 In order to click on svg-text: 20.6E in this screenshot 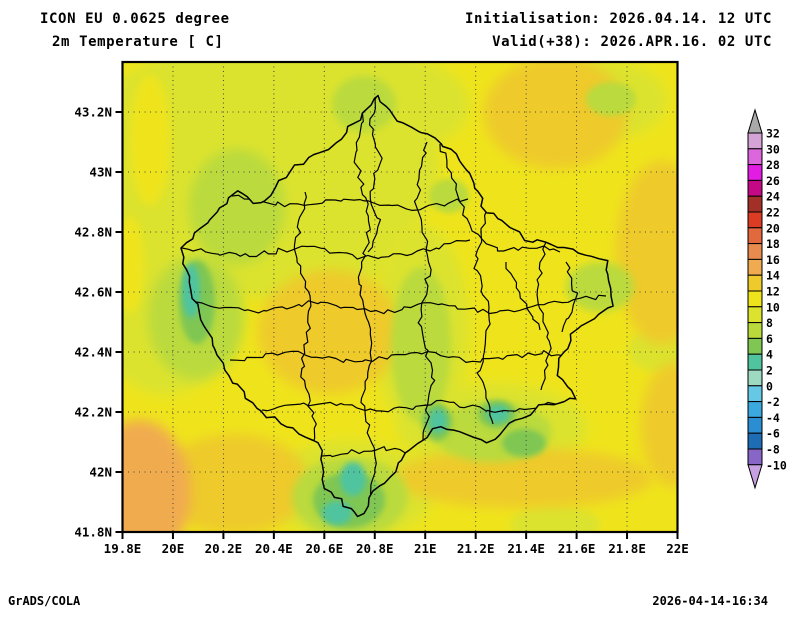, I will do `click(324, 548)`.